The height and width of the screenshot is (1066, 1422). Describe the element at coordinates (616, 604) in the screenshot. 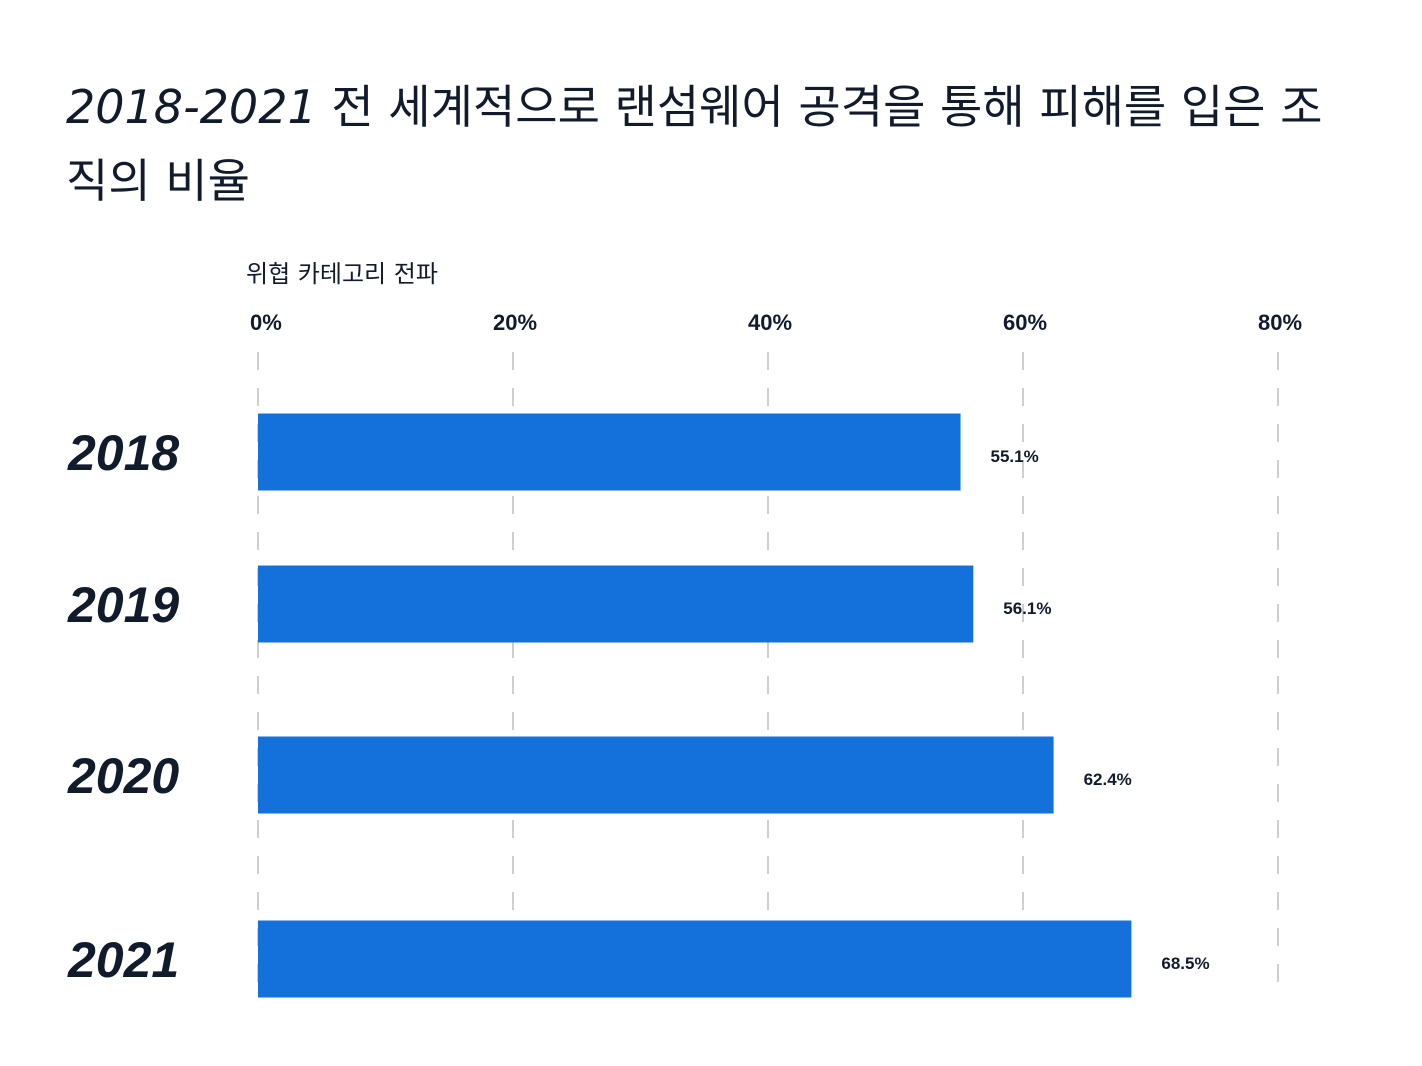

I see `bar-2019` at that location.